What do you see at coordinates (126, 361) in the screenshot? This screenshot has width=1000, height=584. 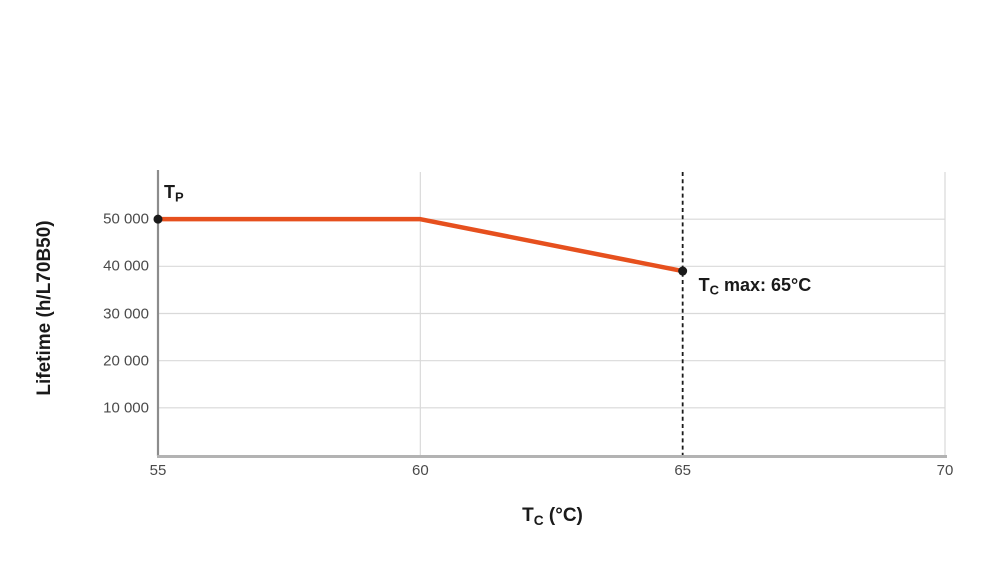 I see `y-tick-label: 20 000` at bounding box center [126, 361].